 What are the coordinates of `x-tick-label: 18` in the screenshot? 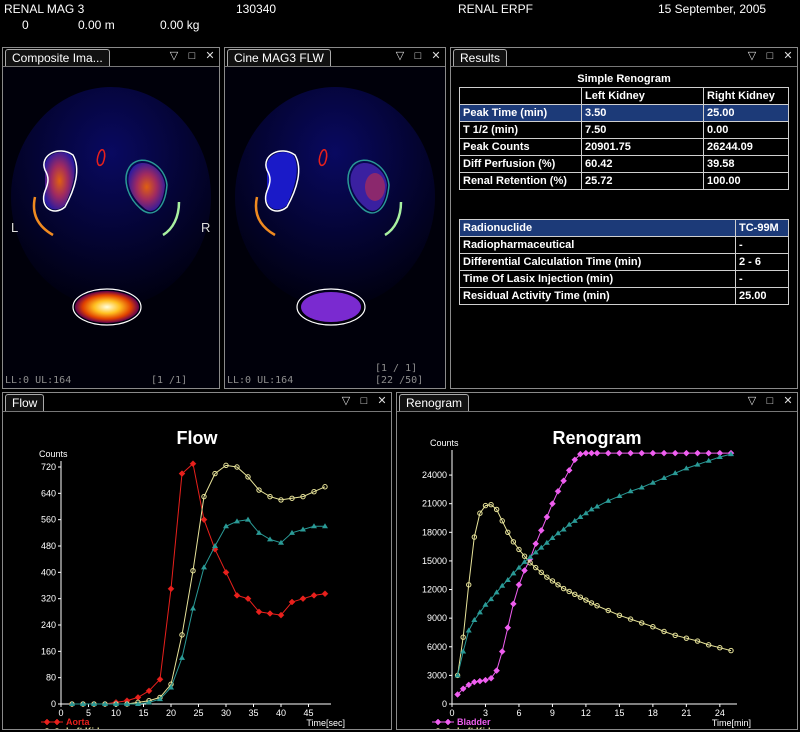 It's located at (653, 713).